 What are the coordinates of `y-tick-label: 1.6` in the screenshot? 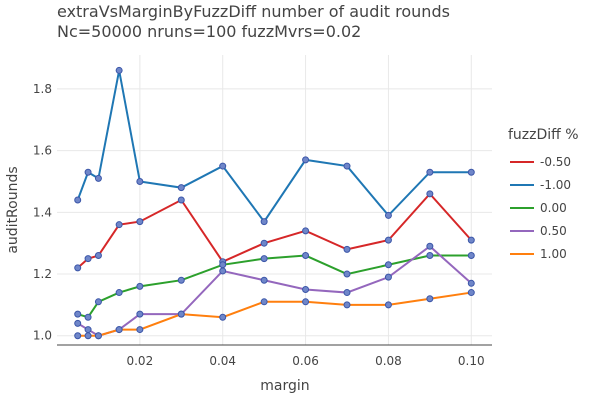 It's located at (42, 151).